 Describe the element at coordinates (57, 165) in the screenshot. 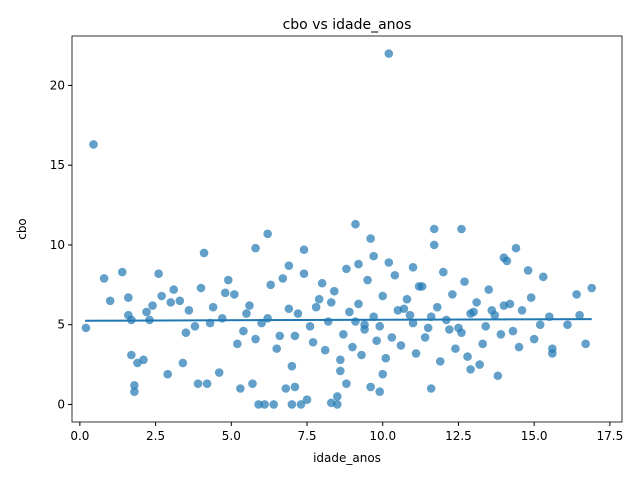

I see `y-tick-label: 15` at that location.